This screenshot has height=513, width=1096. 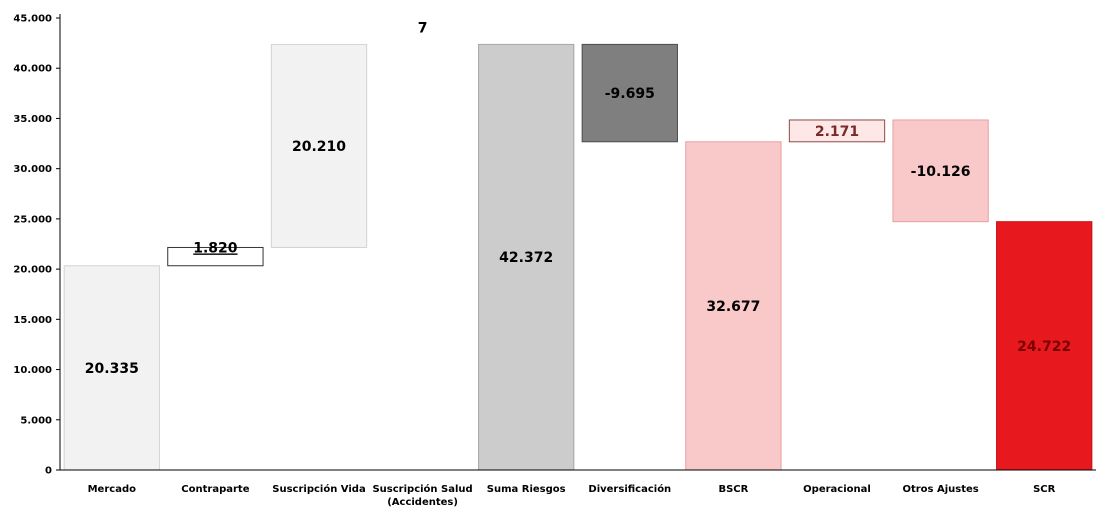 I want to click on data-label-5: -9.695, so click(x=630, y=94).